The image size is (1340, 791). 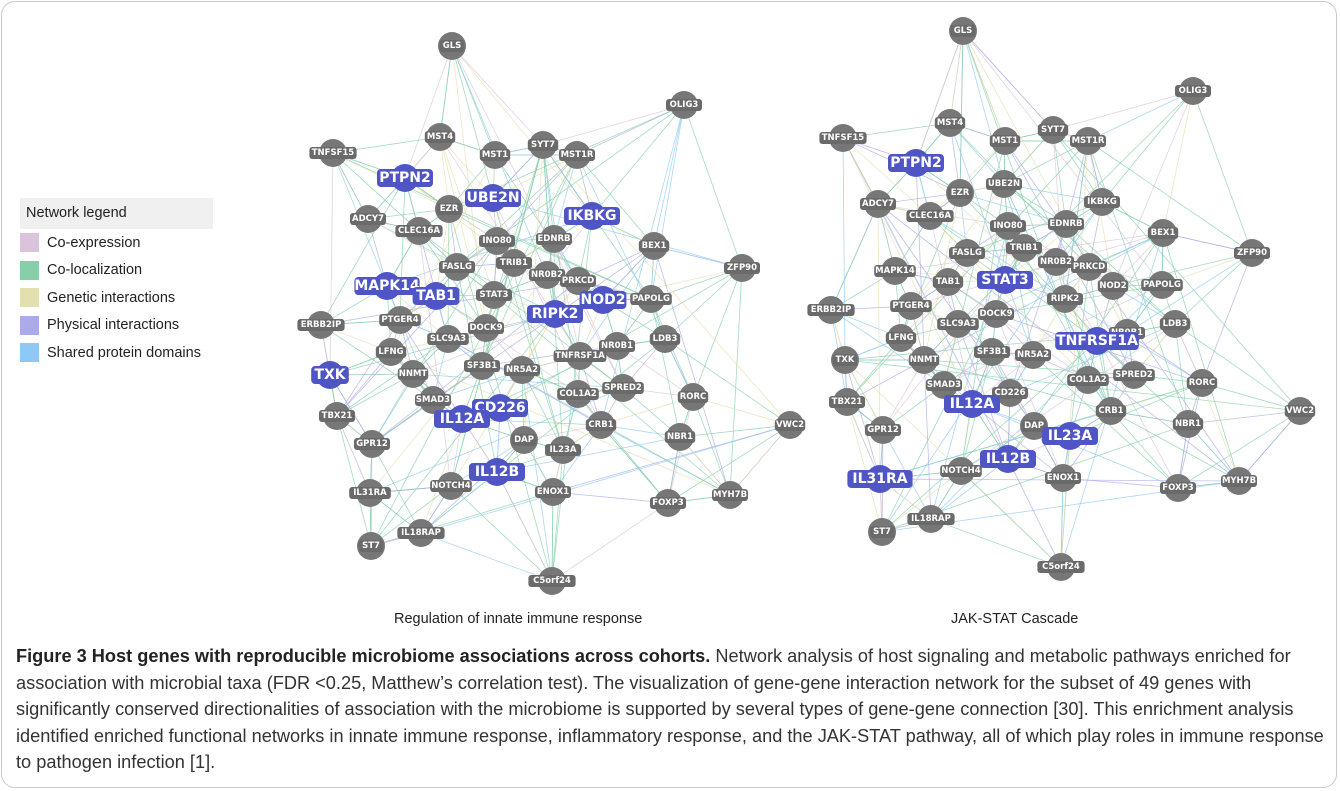 I want to click on gene-label: ERBB2IP, so click(x=831, y=310).